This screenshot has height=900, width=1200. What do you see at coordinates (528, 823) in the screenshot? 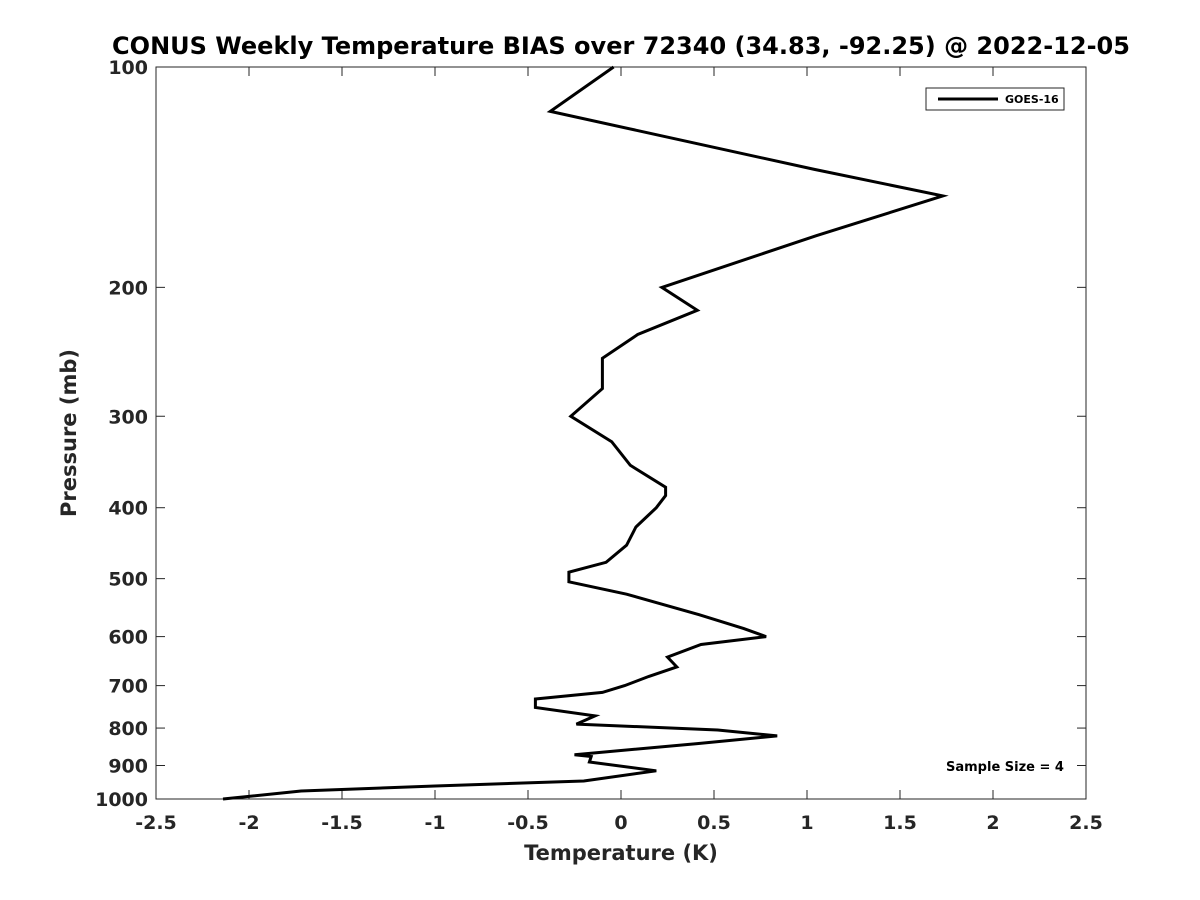
I see `x-tick-label: -0.5` at bounding box center [528, 823].